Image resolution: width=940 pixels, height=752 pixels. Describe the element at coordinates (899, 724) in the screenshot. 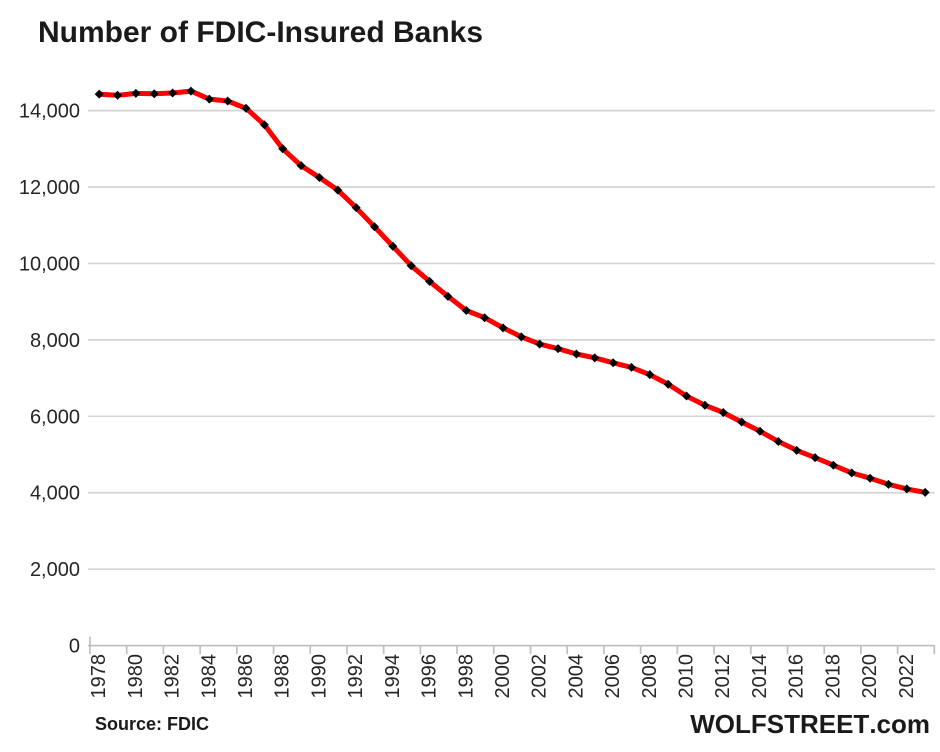

I see `brand-suffix: .com` at that location.